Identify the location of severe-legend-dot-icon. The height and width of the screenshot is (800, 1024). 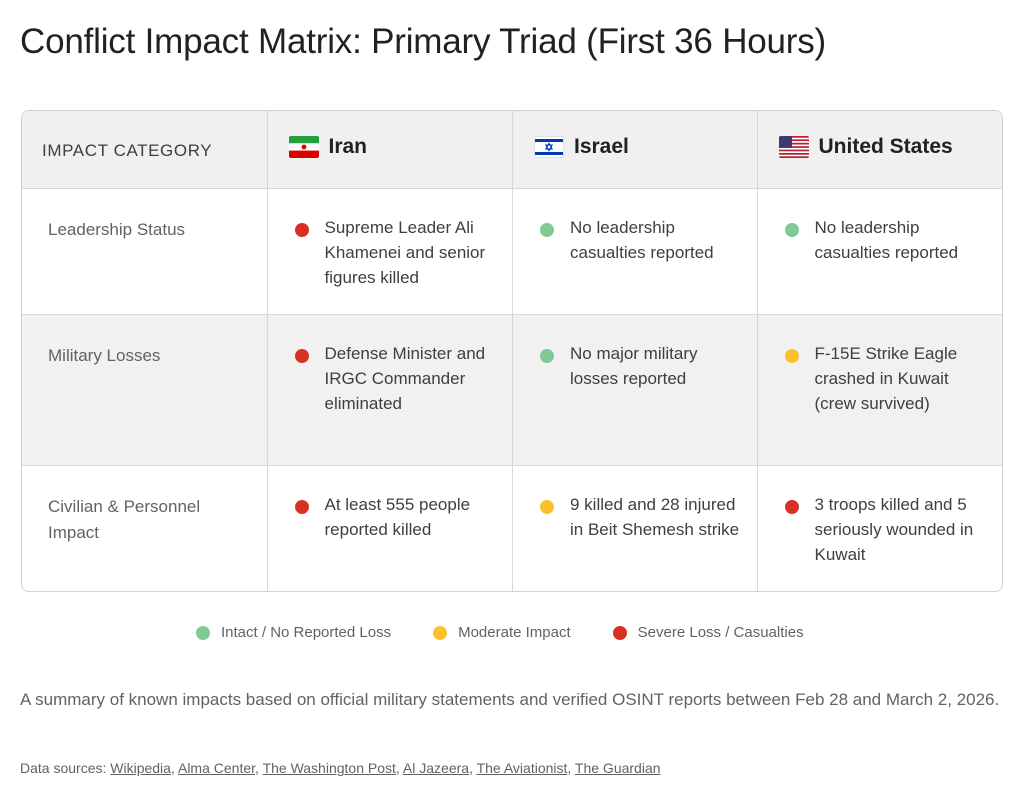
(619, 632).